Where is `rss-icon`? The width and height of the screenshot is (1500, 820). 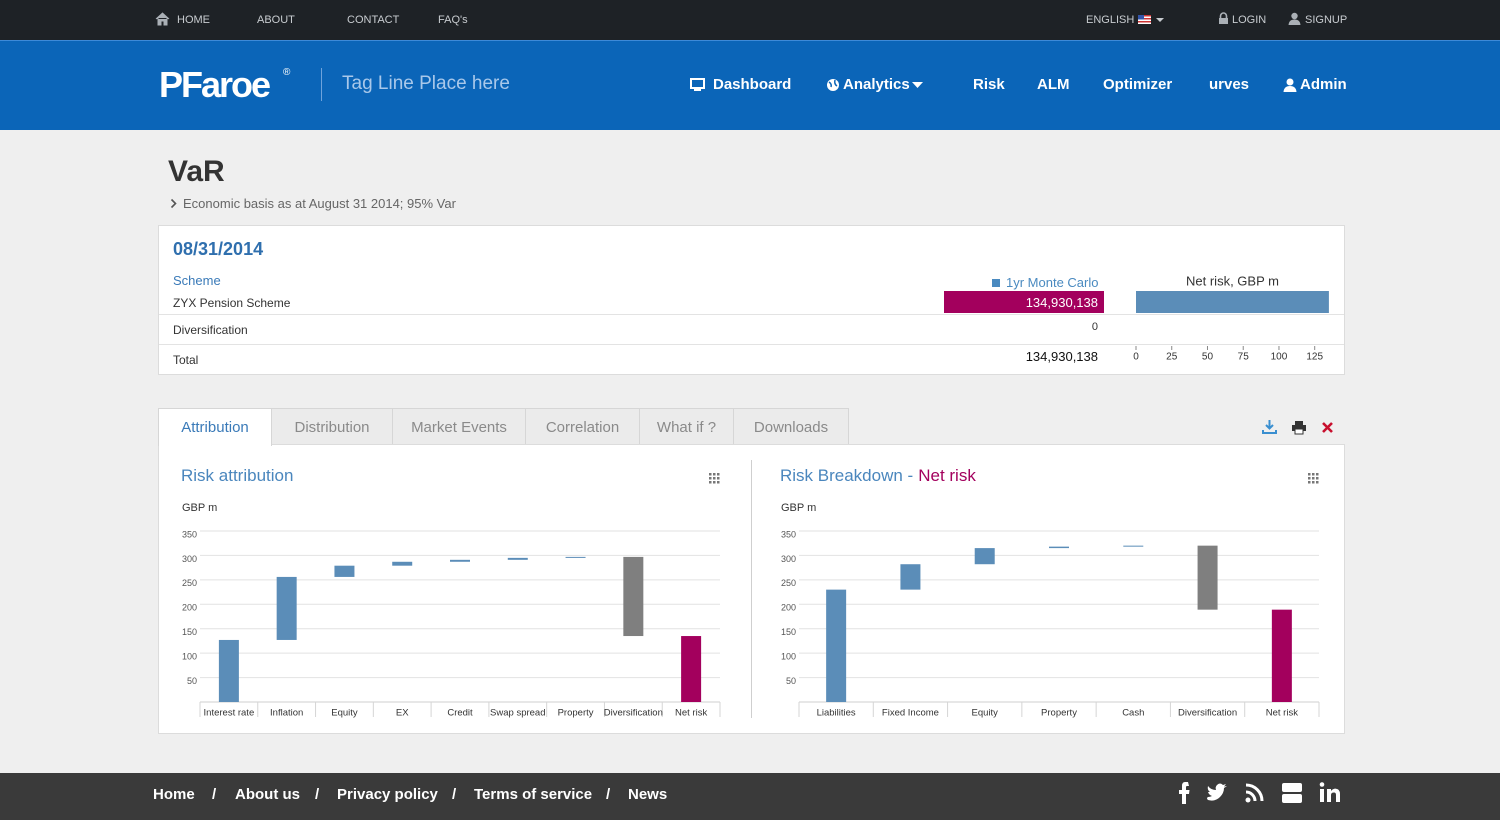
rss-icon is located at coordinates (1254, 793).